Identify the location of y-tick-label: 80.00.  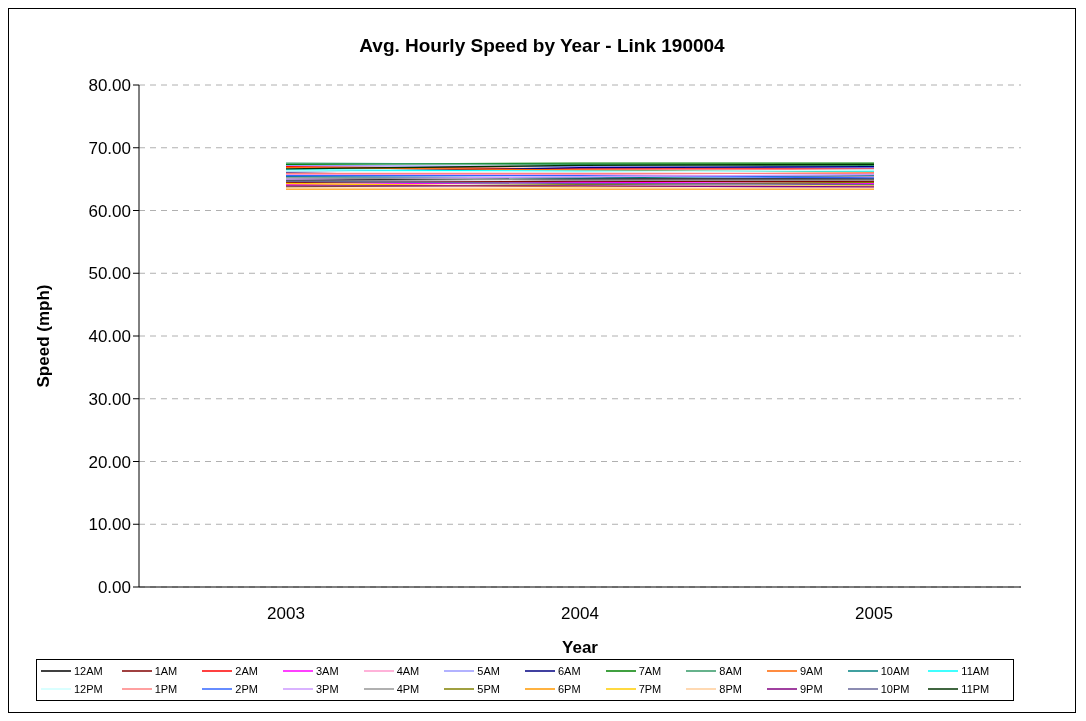
(109, 86).